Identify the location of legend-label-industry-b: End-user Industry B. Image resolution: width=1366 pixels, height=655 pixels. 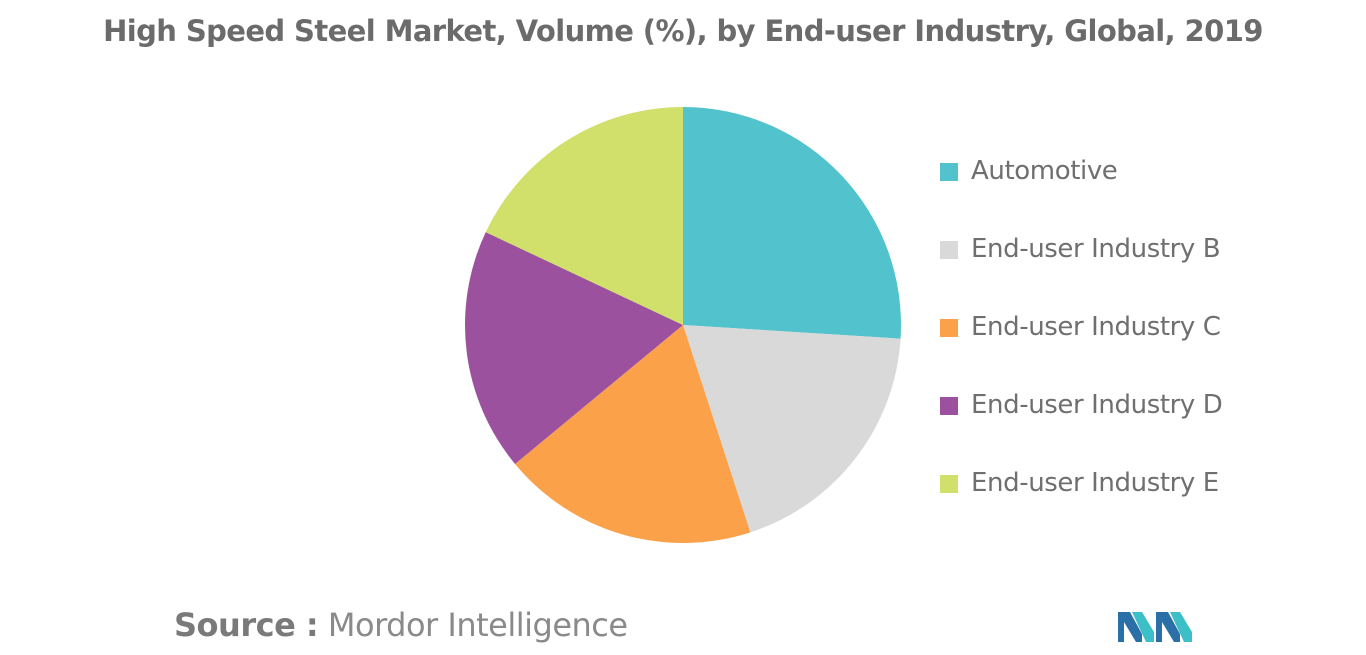
(1096, 249).